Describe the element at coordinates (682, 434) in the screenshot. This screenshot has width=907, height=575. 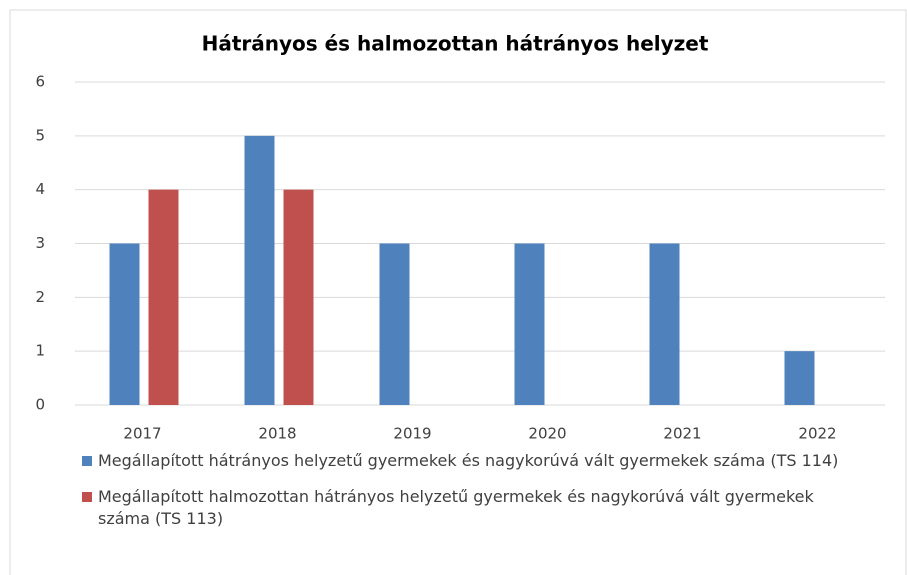
I see `x-tick-label: 2021` at that location.